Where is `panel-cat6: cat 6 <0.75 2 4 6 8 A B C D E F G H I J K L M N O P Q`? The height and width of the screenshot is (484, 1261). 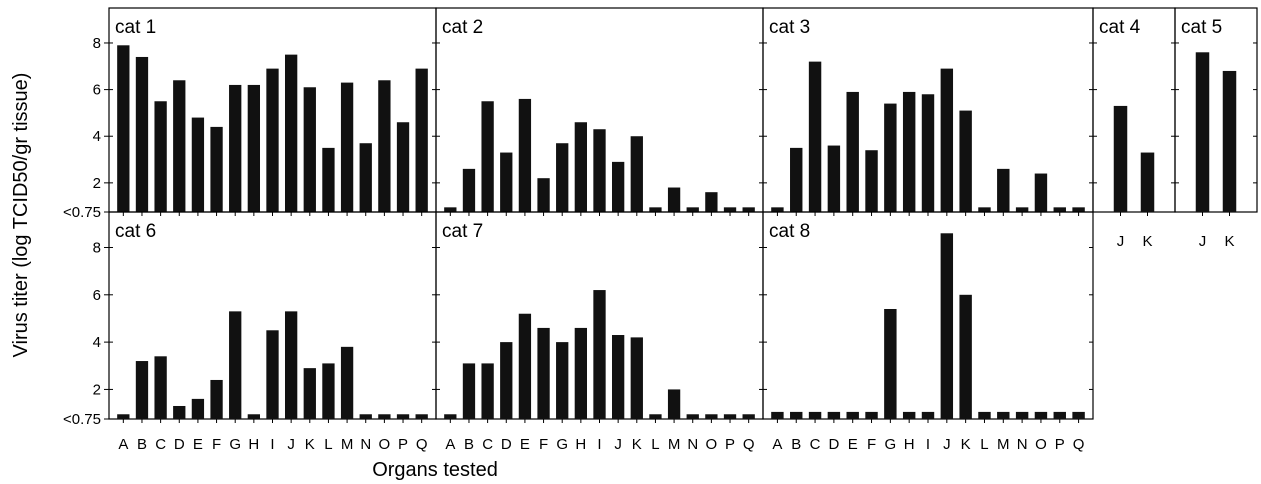 panel-cat6: cat 6 <0.75 2 4 6 8 A B C D E F G H I J K L M N O P Q is located at coordinates (250, 332).